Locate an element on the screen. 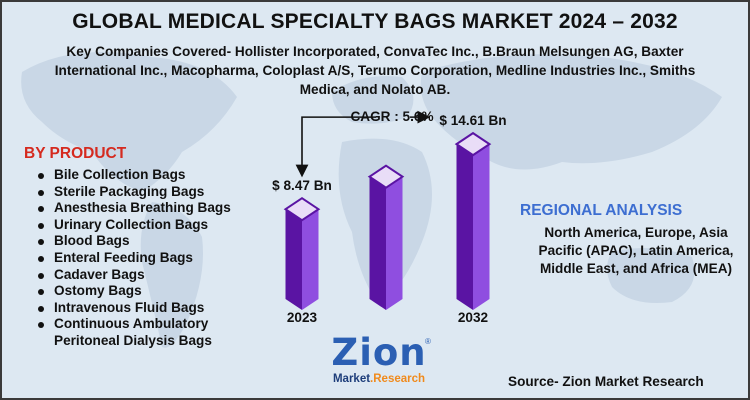 This screenshot has width=750, height=400. list-item: Ostomy Bags is located at coordinates (143, 291).